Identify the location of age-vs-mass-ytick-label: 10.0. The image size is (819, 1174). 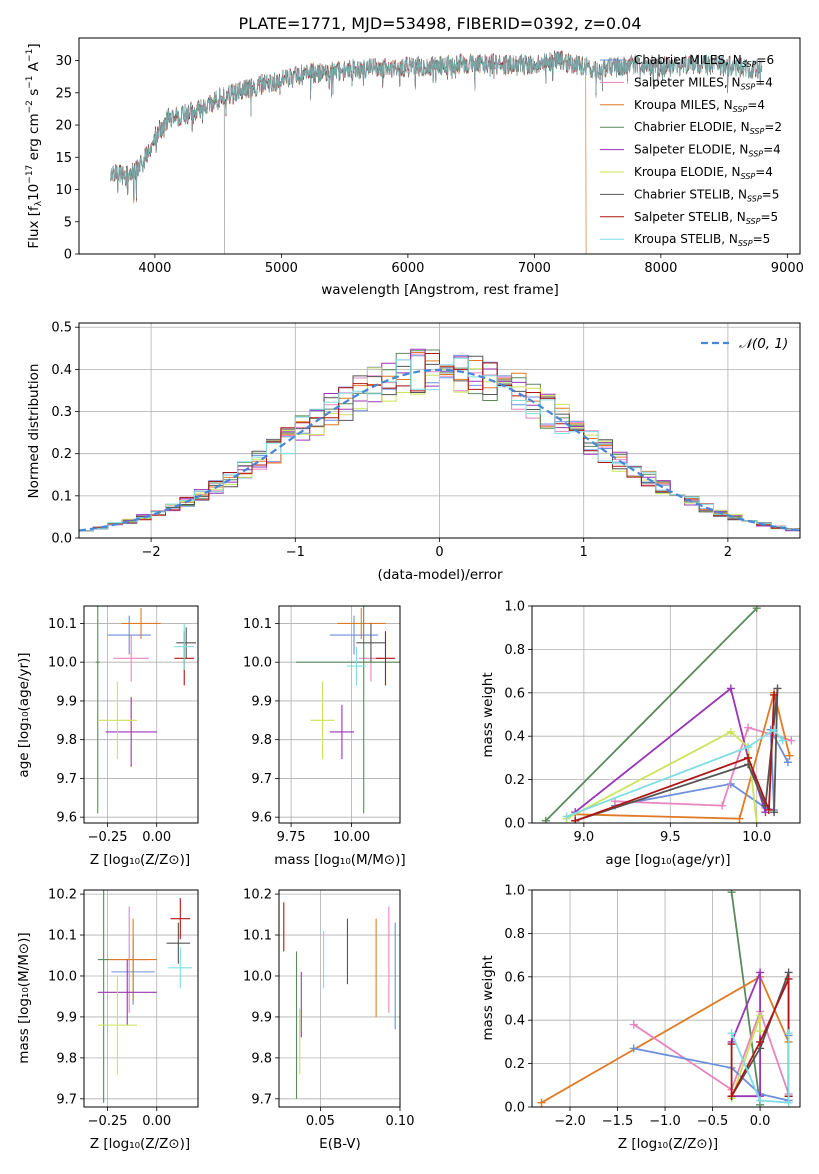
(257, 663).